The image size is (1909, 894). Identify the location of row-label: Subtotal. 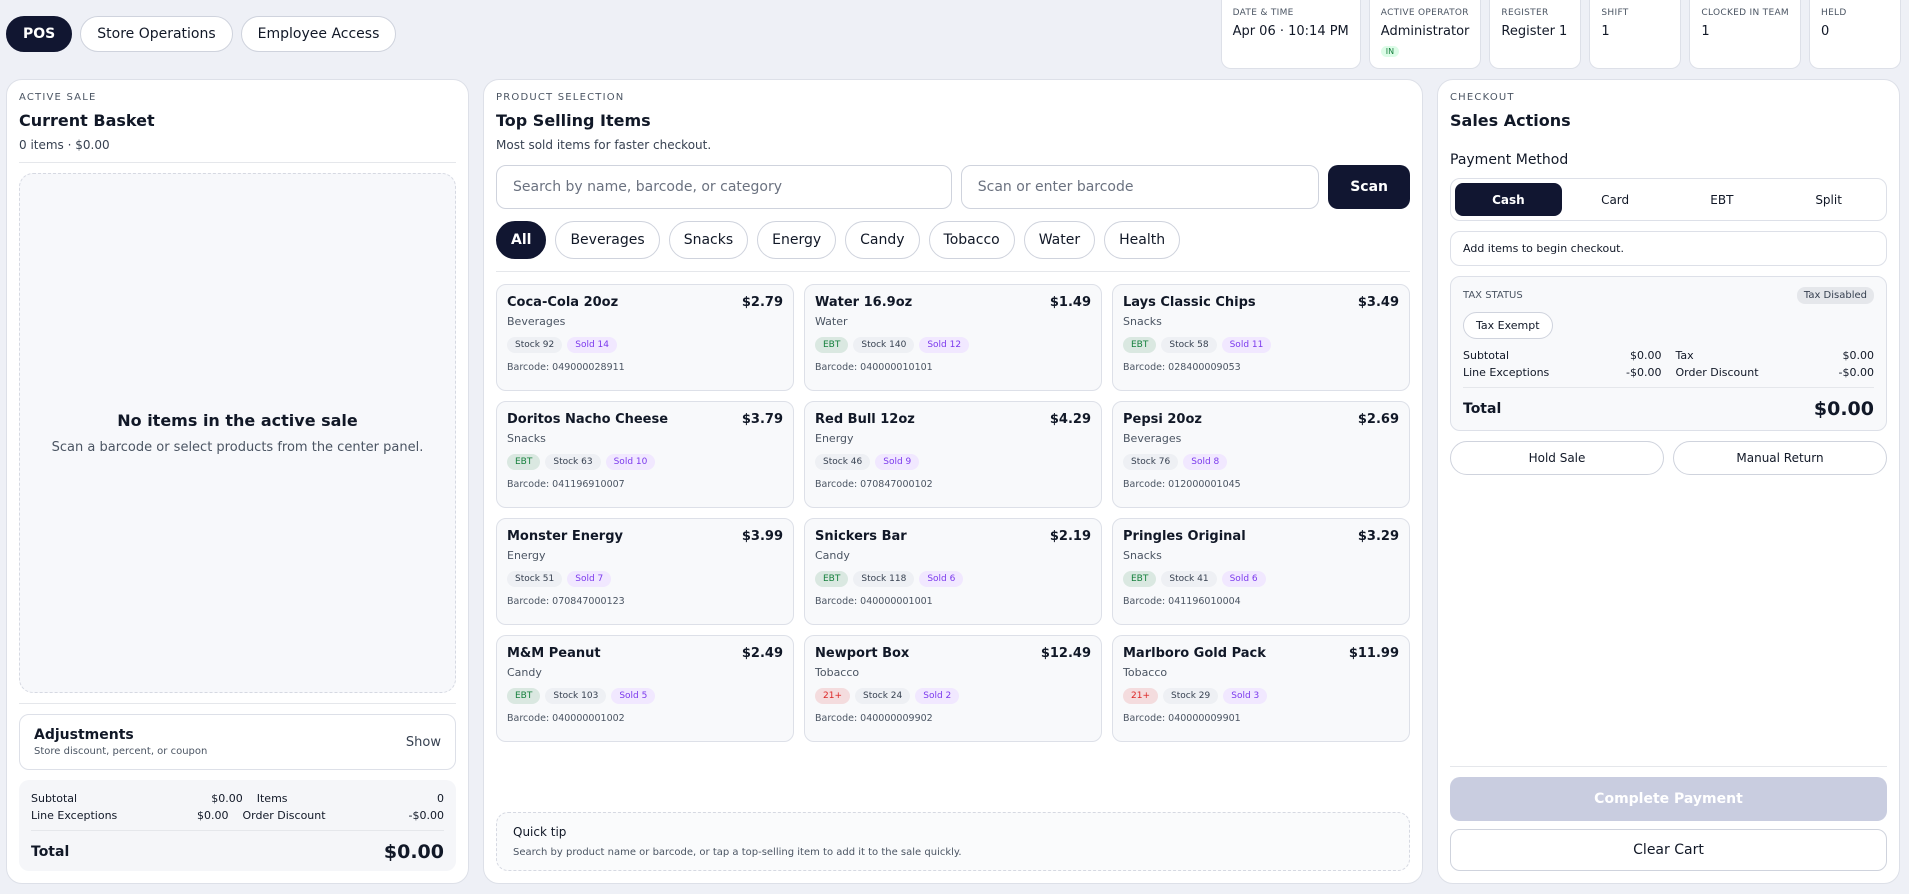
(54, 798).